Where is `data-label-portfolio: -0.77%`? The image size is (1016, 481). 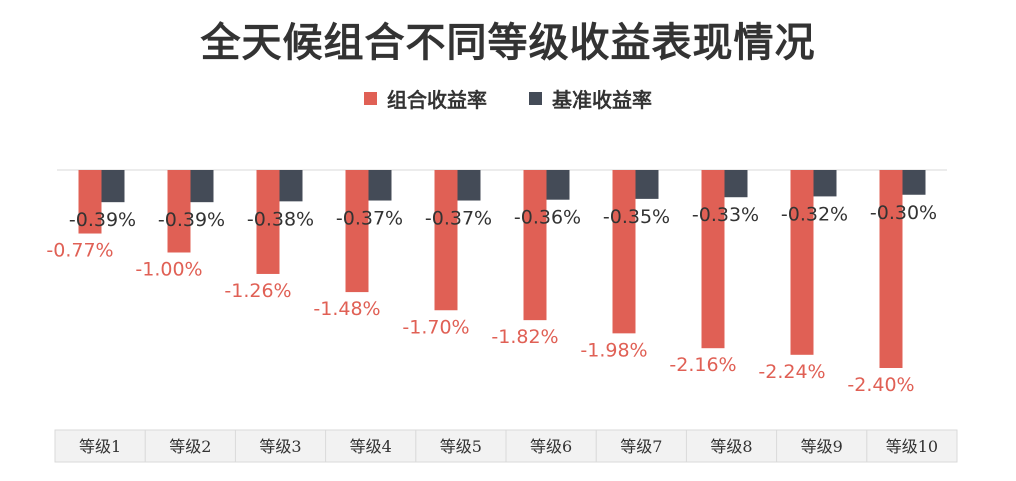
data-label-portfolio: -0.77% is located at coordinates (79, 251).